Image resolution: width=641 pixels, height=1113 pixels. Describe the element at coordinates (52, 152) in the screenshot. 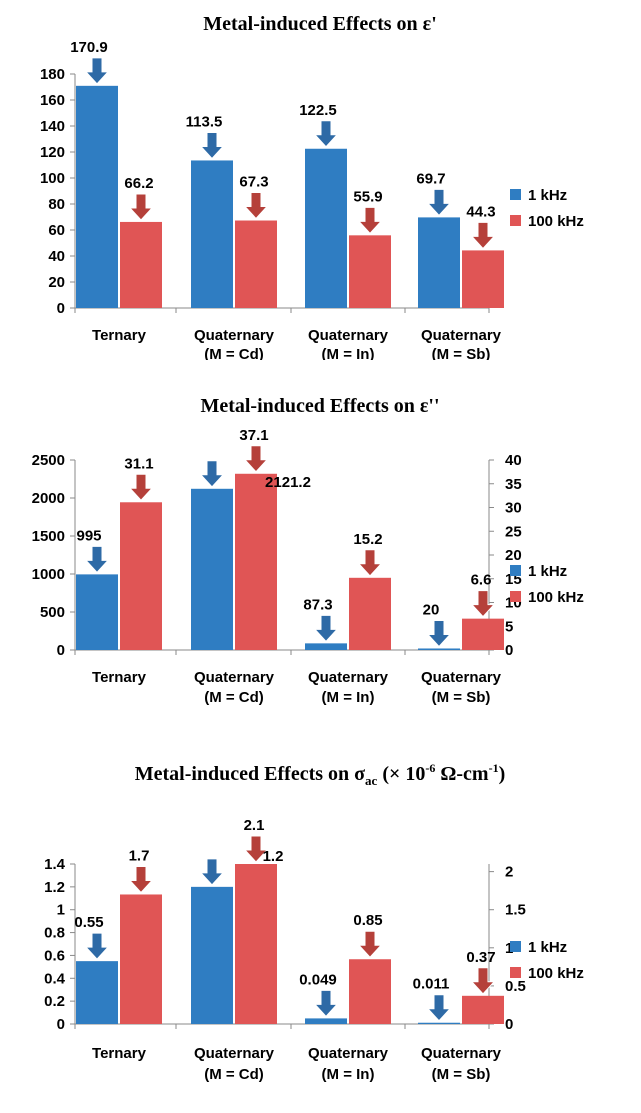

I see `chart1-y-tick-label: 120` at that location.